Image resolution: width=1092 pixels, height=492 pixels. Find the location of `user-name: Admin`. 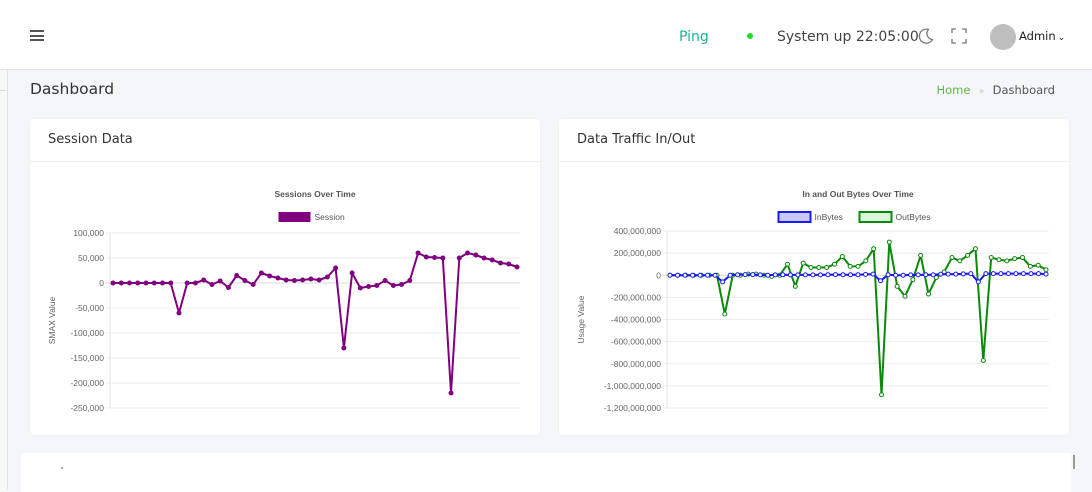

user-name: Admin is located at coordinates (1037, 36).